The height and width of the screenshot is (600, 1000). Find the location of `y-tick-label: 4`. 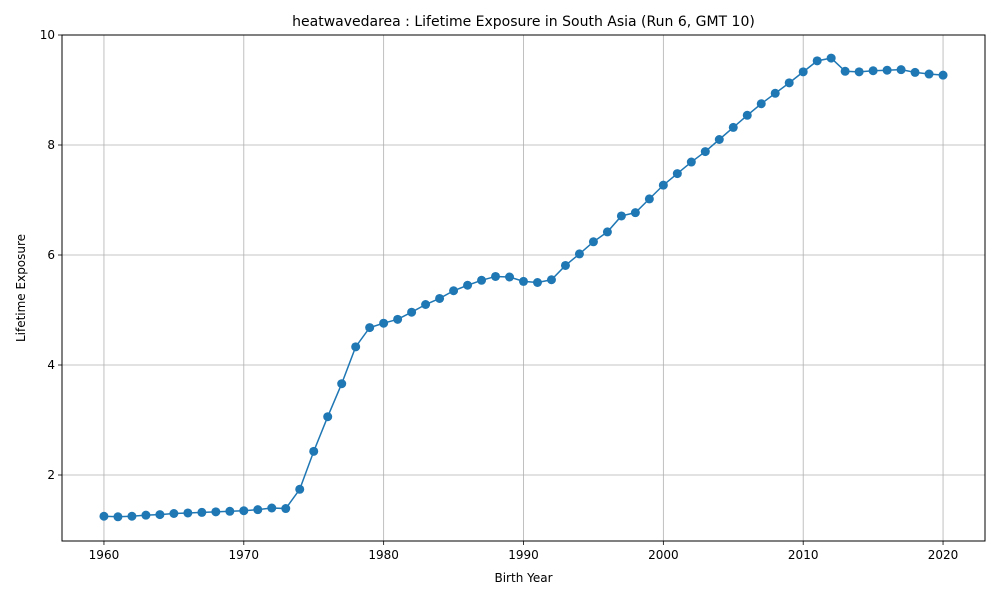

y-tick-label: 4 is located at coordinates (51, 365).